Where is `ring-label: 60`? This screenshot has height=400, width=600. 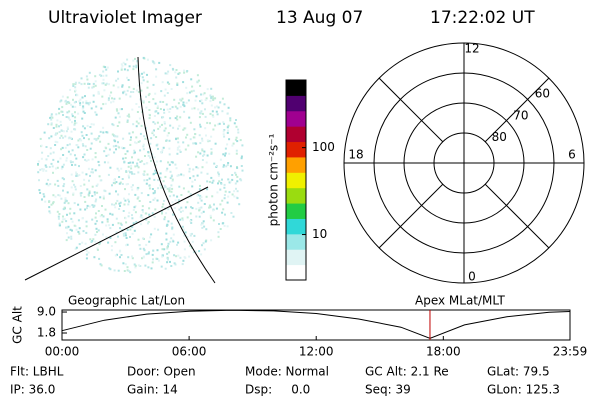
ring-label: 60 is located at coordinates (542, 94).